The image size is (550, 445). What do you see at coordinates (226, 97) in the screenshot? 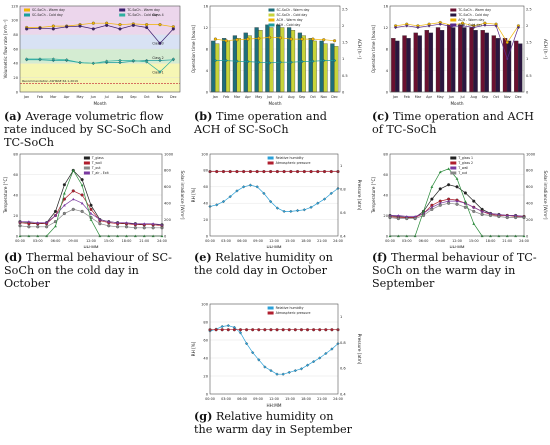
I see `x-tick-label: Feb` at bounding box center [226, 97].